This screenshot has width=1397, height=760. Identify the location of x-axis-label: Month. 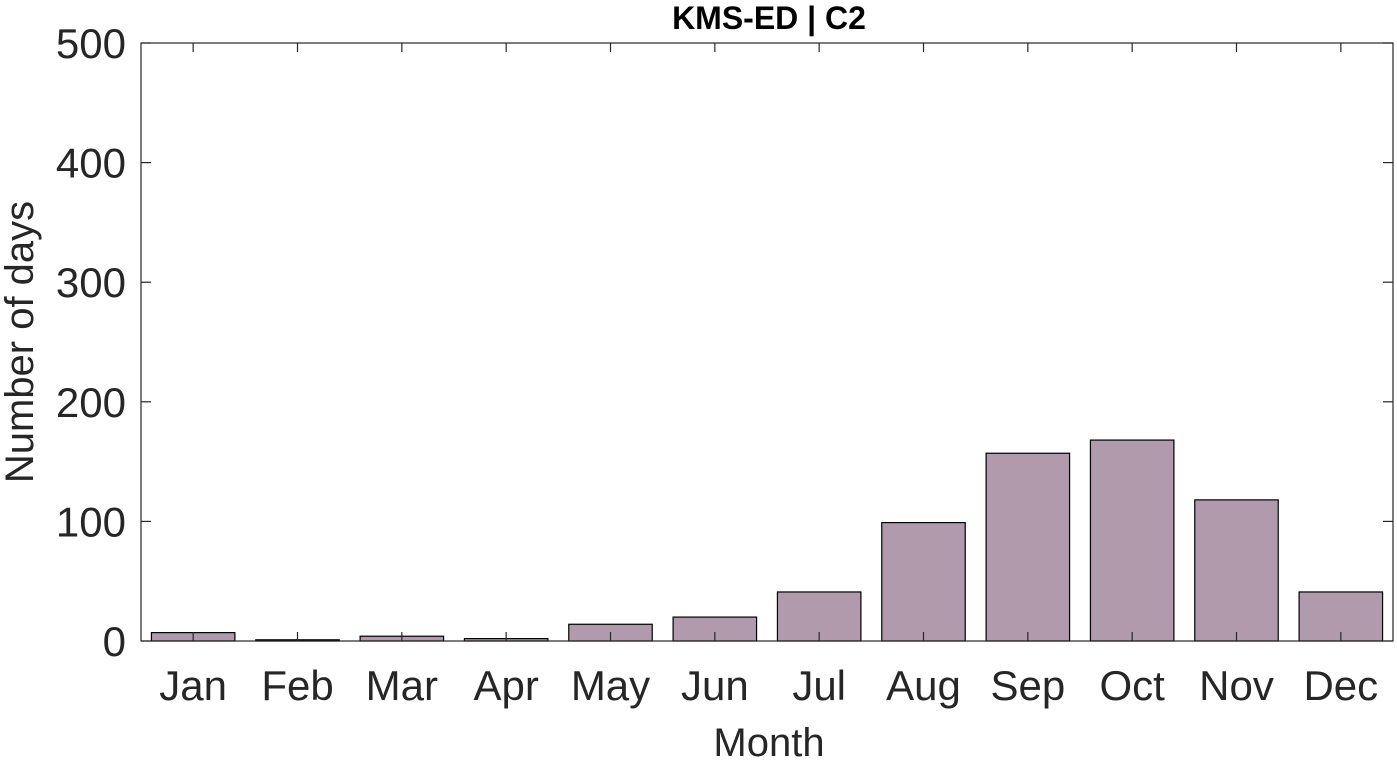
(768, 740).